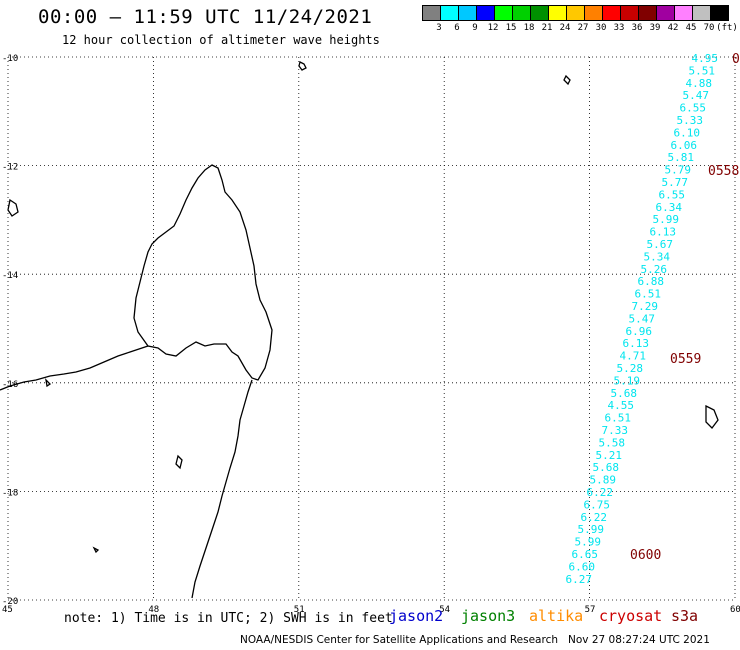 The height and width of the screenshot is (650, 740). Describe the element at coordinates (511, 28) in the screenshot. I see `scale-label: 15` at that location.